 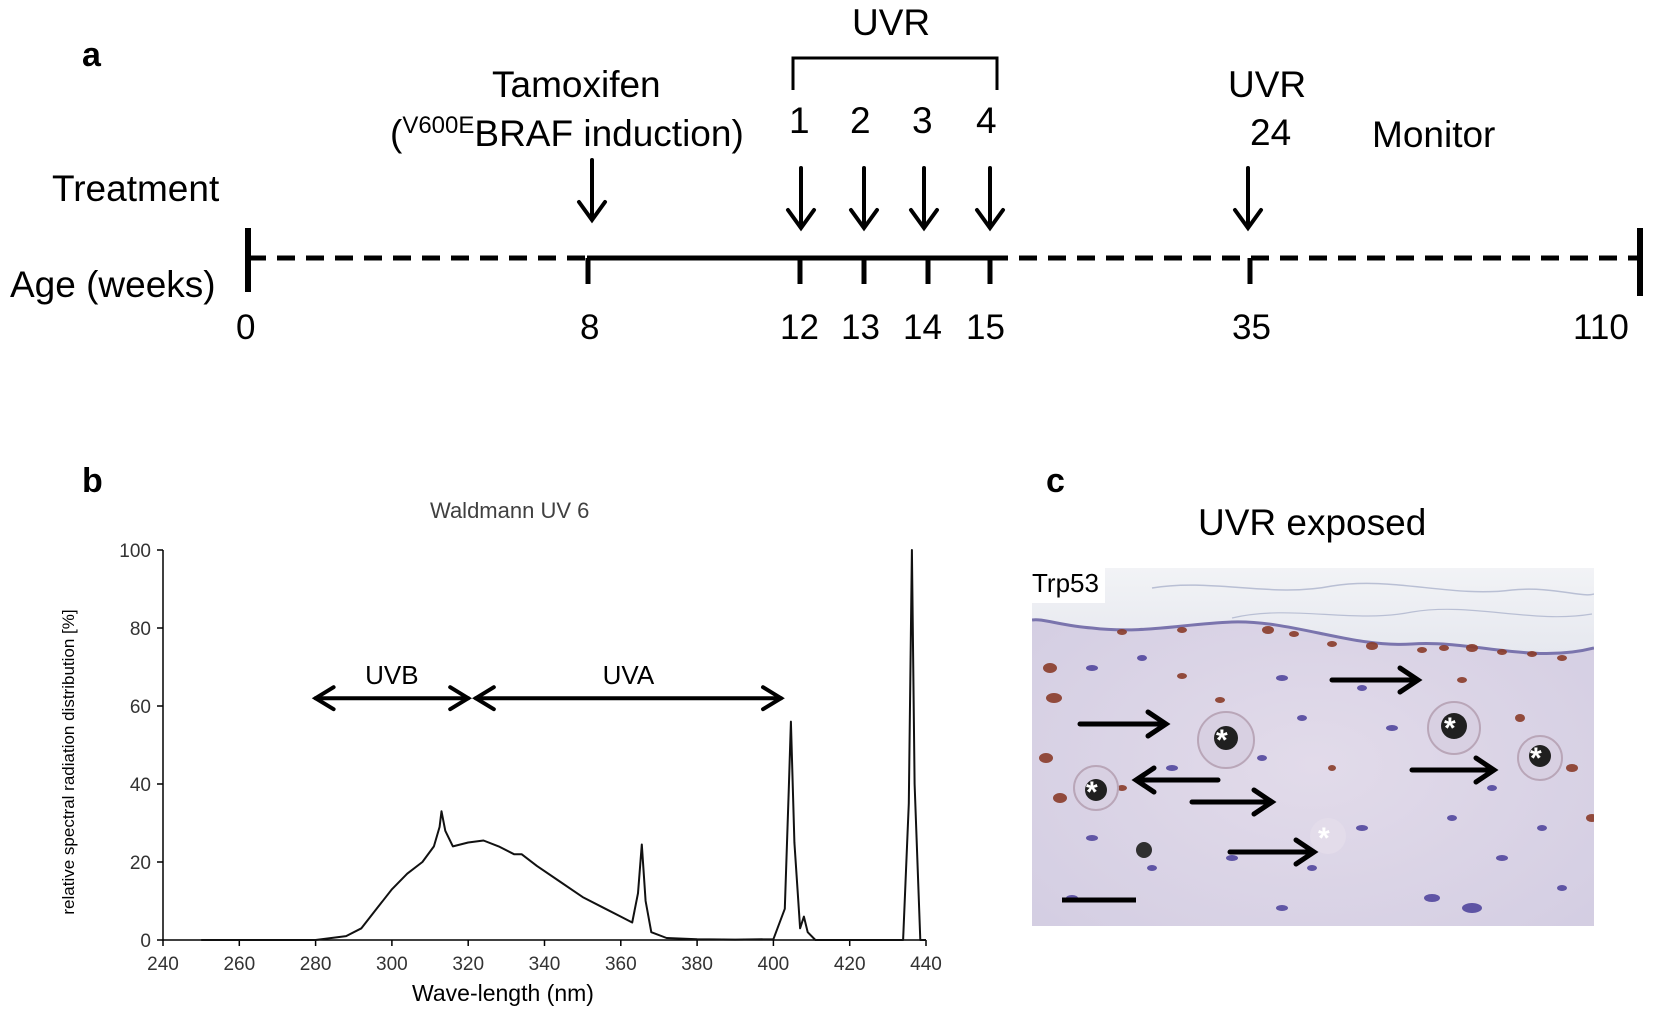 What do you see at coordinates (891, 22) in the screenshot?
I see `uvr-bracket-label: UVR` at bounding box center [891, 22].